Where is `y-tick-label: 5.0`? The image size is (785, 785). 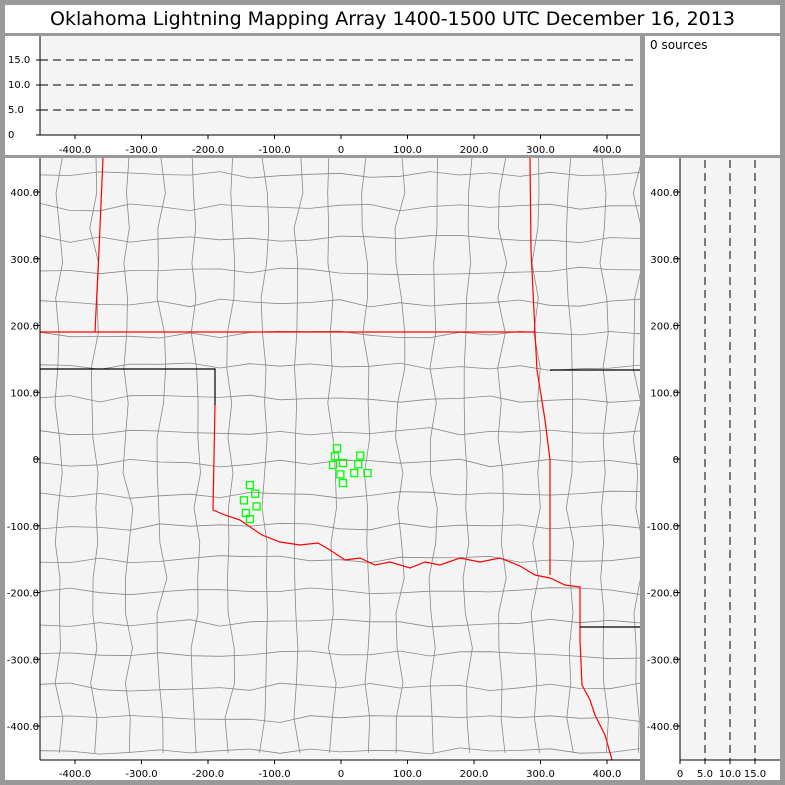 y-tick-label: 5.0 is located at coordinates (16, 110).